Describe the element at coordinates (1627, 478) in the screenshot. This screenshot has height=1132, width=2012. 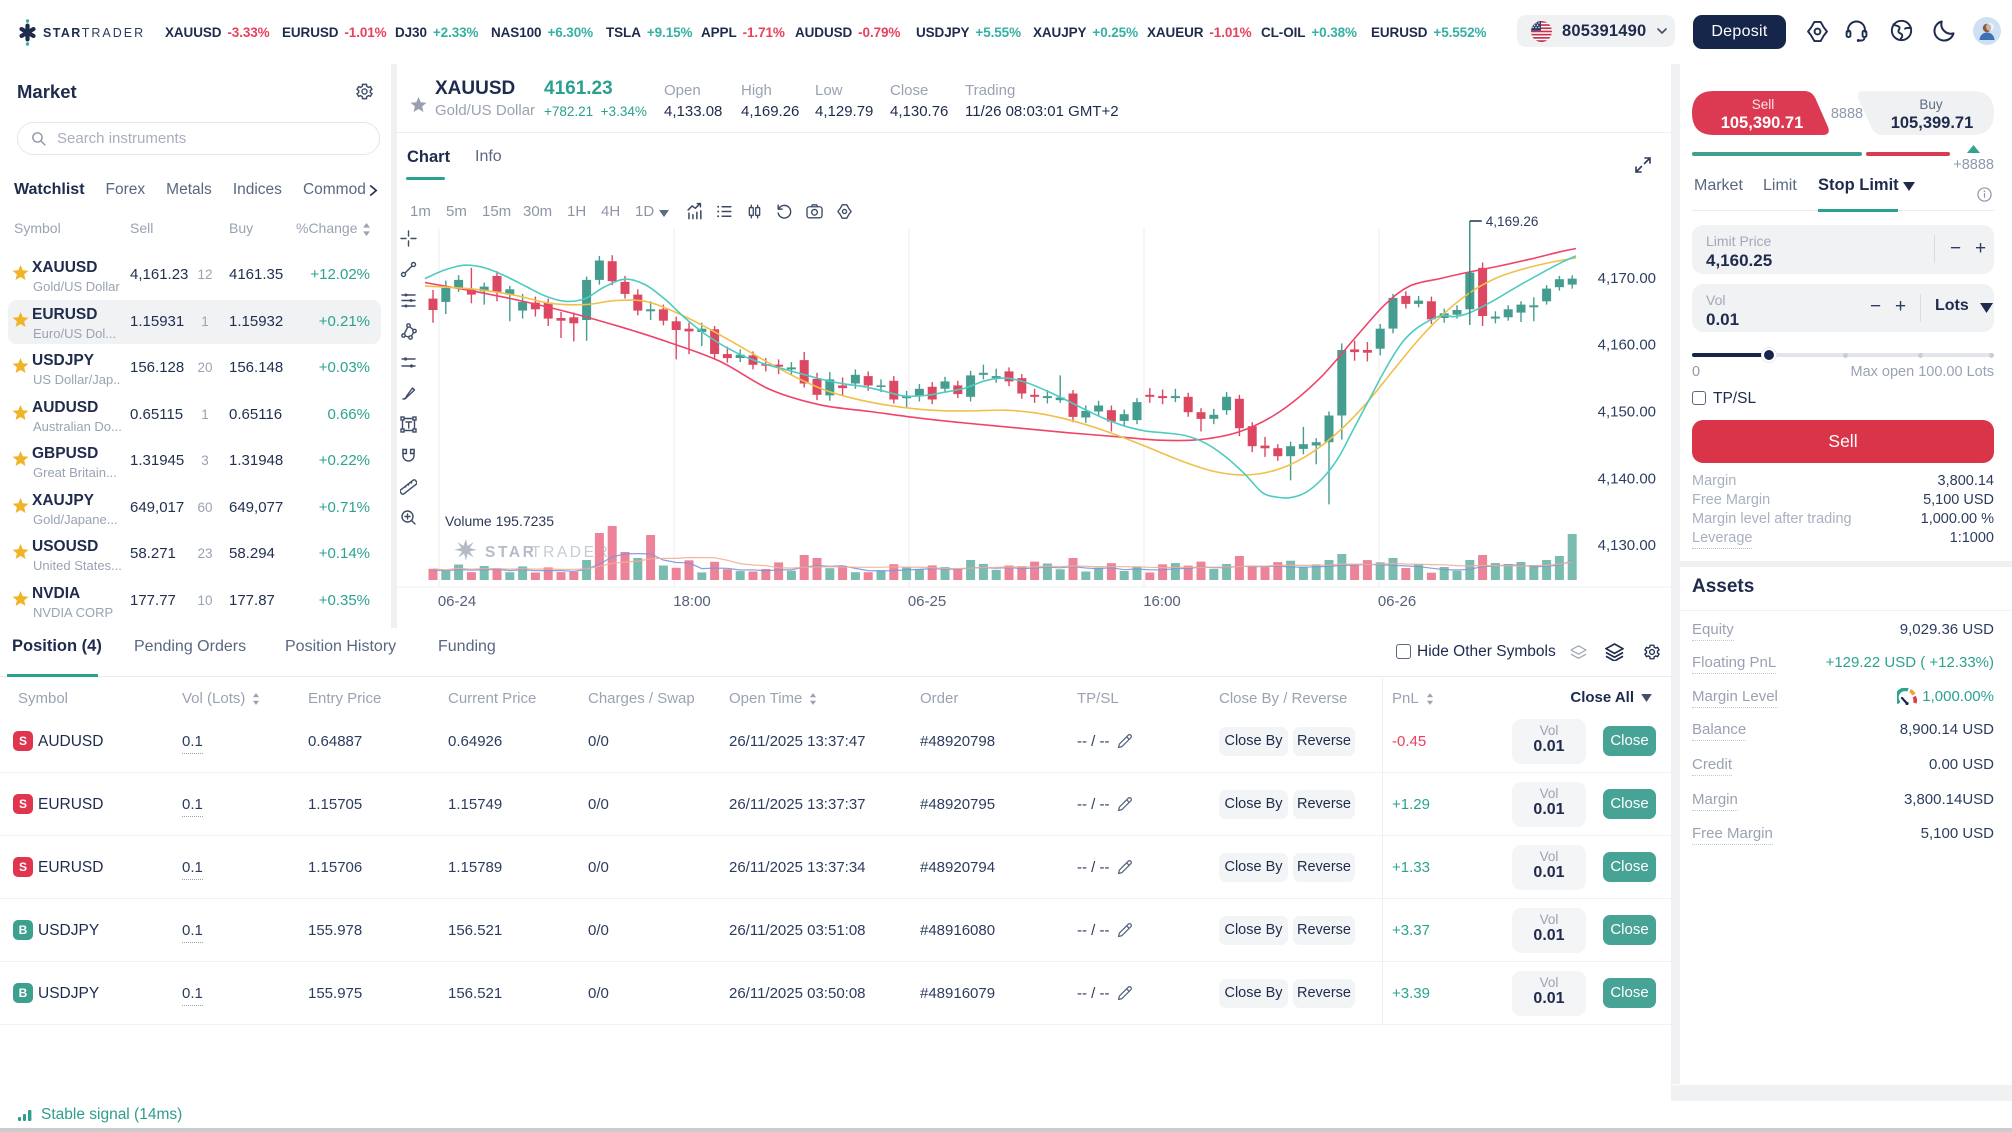
I see `svg-text: 4,140.00` at that location.